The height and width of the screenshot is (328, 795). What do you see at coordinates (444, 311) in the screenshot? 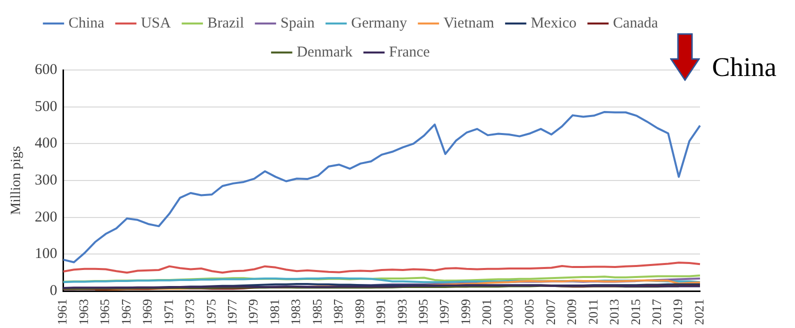
I see `x-tick-label: 1997` at bounding box center [444, 311].